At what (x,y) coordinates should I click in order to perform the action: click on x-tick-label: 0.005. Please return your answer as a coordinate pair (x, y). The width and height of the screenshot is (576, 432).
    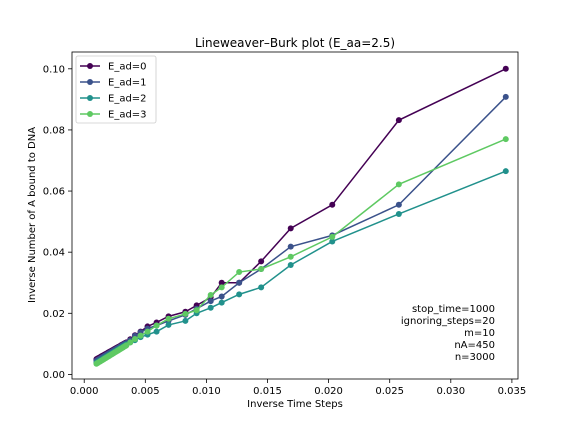
    Looking at the image, I should click on (145, 391).